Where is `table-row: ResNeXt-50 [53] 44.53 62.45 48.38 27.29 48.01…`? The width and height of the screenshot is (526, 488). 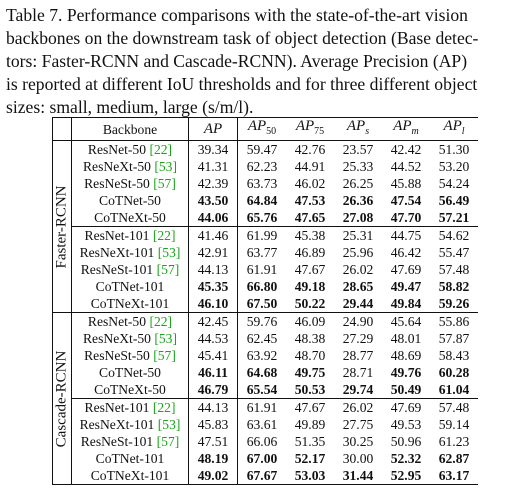 table-row: ResNeXt-50 [53] 44.53 62.45 48.38 27.29 48.01… is located at coordinates (266, 338).